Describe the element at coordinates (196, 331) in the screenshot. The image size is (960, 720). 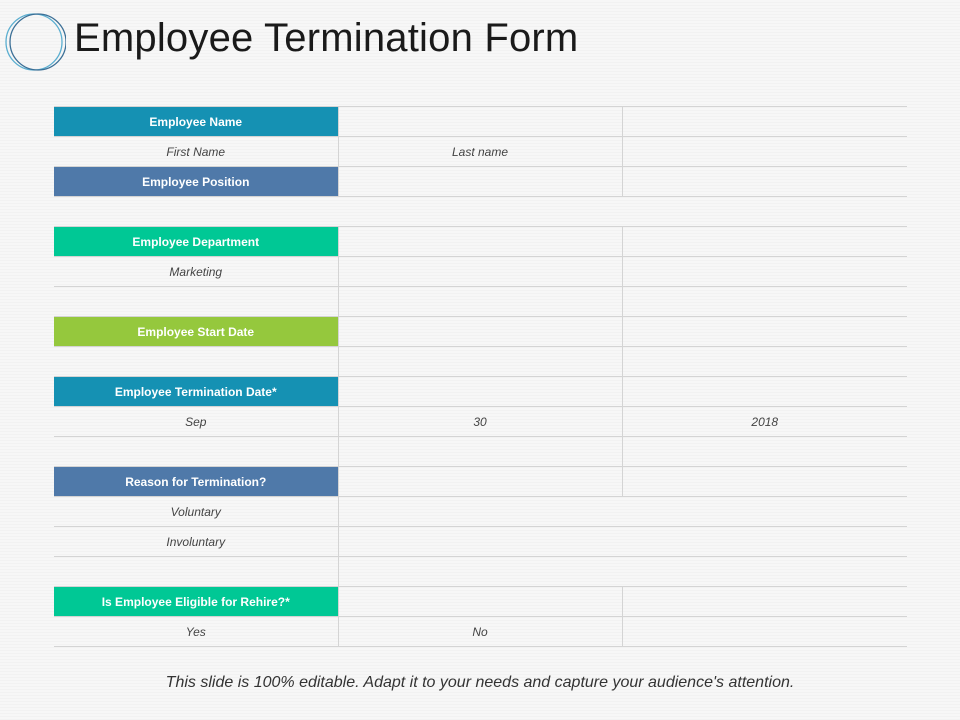
I see `employee-start-date-label: Employee Start Date` at that location.